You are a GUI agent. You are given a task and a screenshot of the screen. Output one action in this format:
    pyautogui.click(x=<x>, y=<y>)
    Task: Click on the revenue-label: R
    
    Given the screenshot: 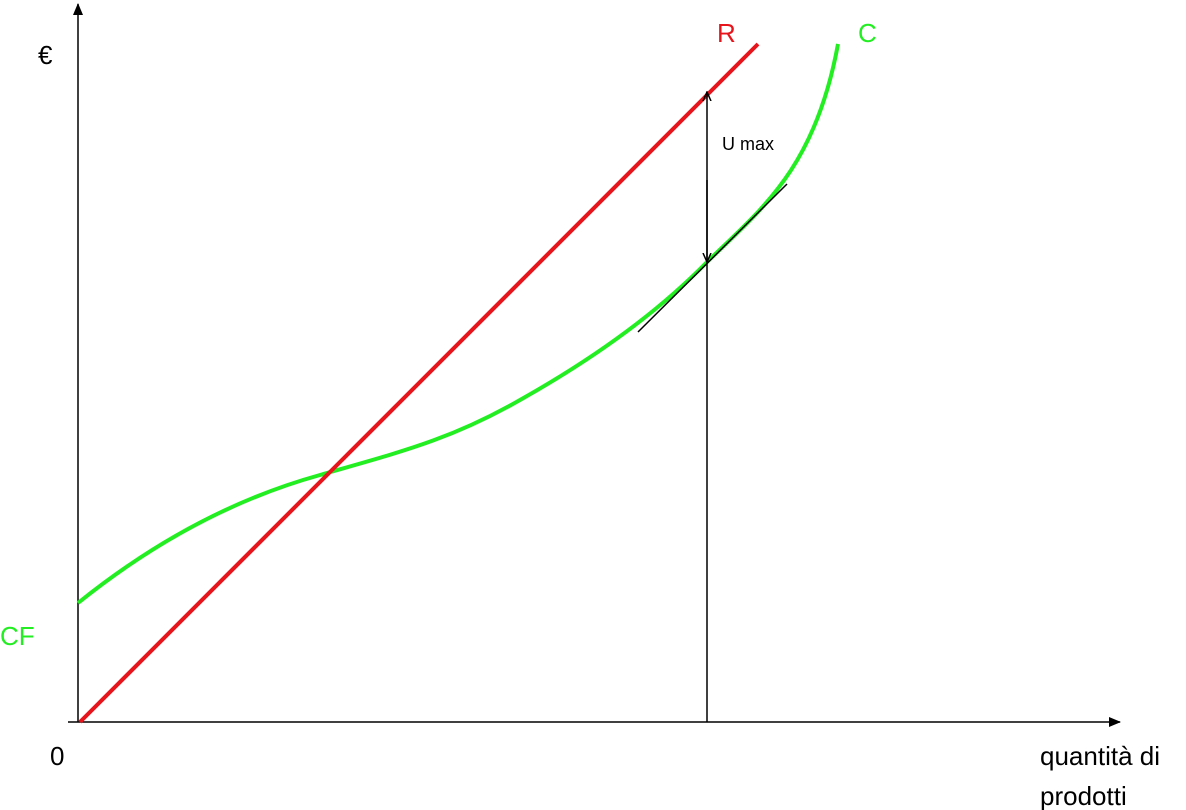 What is the action you would take?
    pyautogui.click(x=726, y=33)
    